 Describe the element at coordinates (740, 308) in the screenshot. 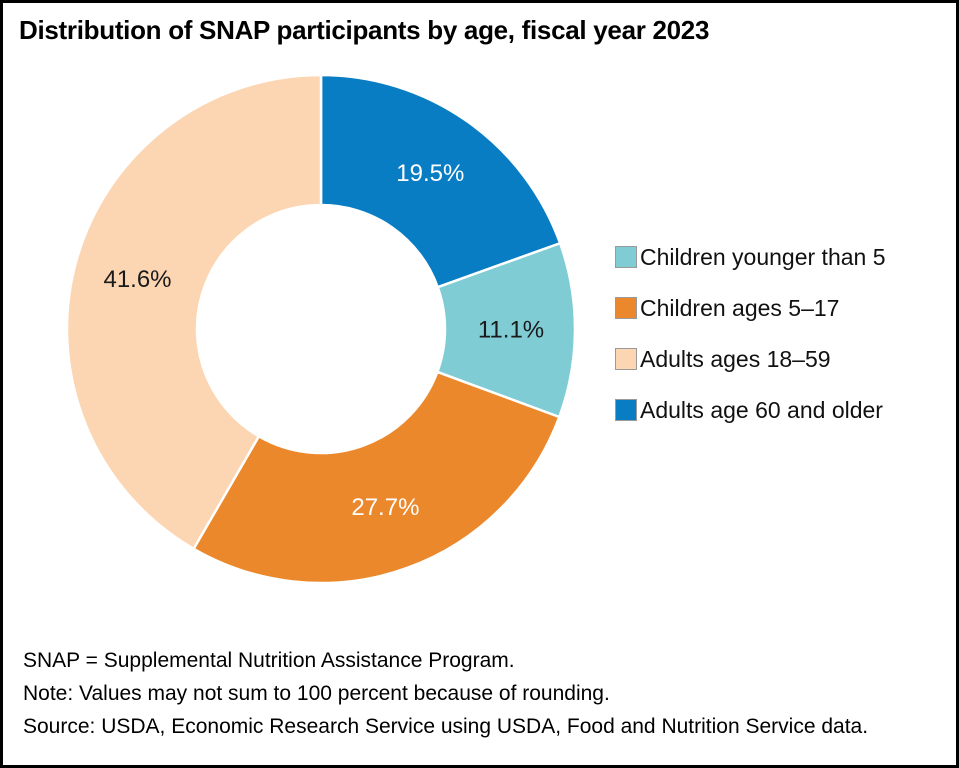

I see `legend-item-label: Children ages 5–17` at that location.